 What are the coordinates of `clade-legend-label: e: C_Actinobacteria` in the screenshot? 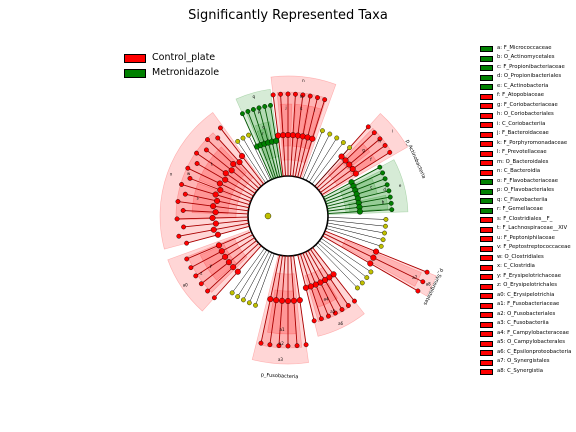 It's located at (523, 85).